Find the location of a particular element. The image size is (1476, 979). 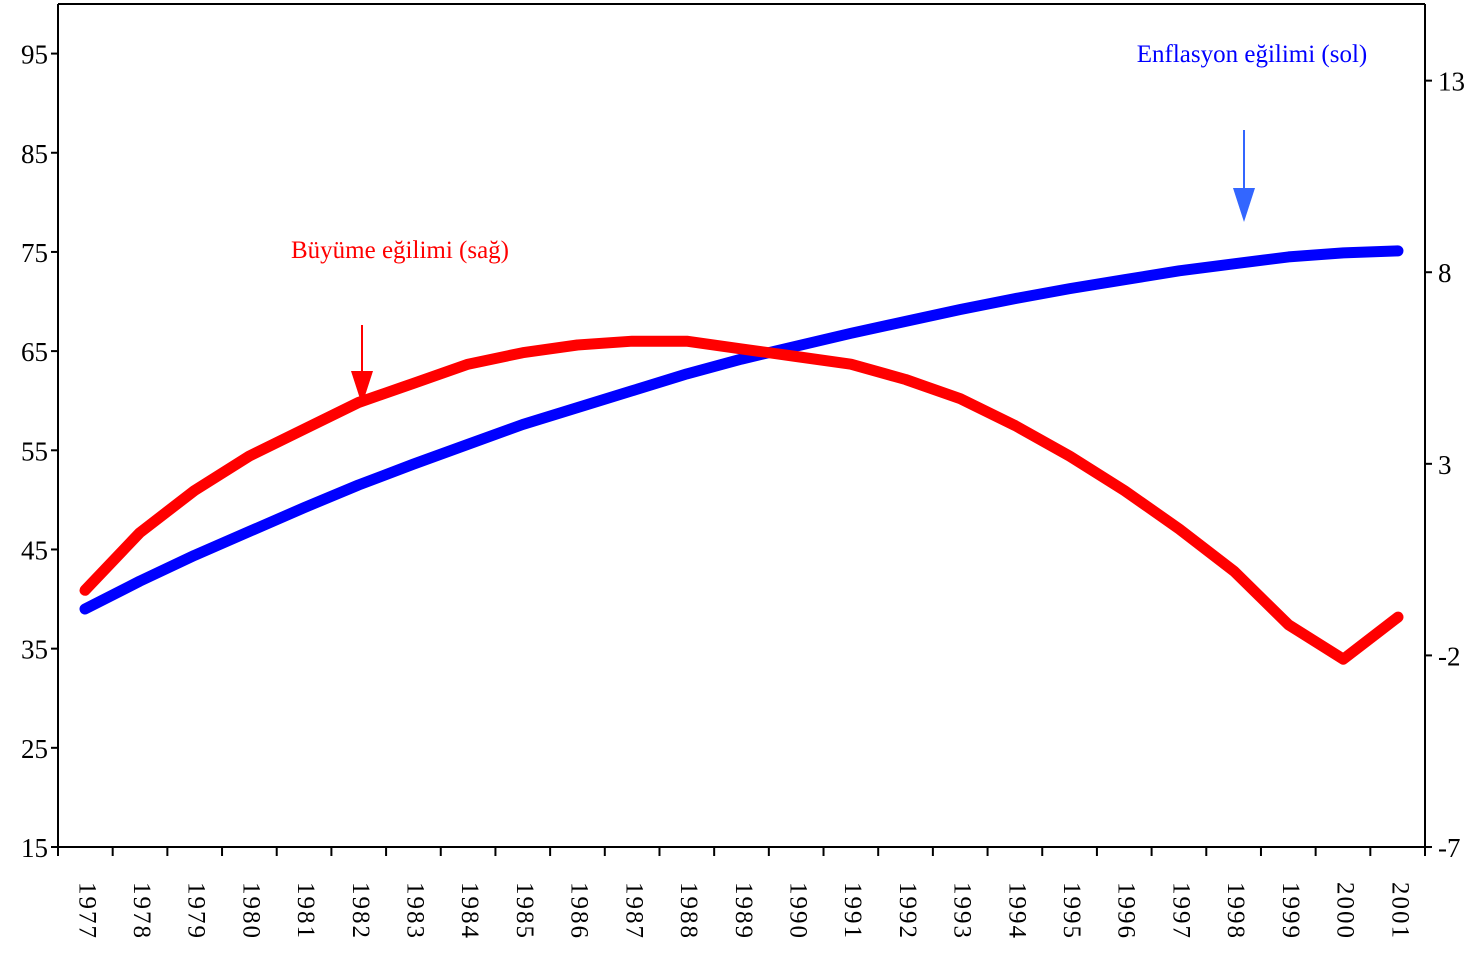

x-tick-label: 1997 is located at coordinates (1180, 911).